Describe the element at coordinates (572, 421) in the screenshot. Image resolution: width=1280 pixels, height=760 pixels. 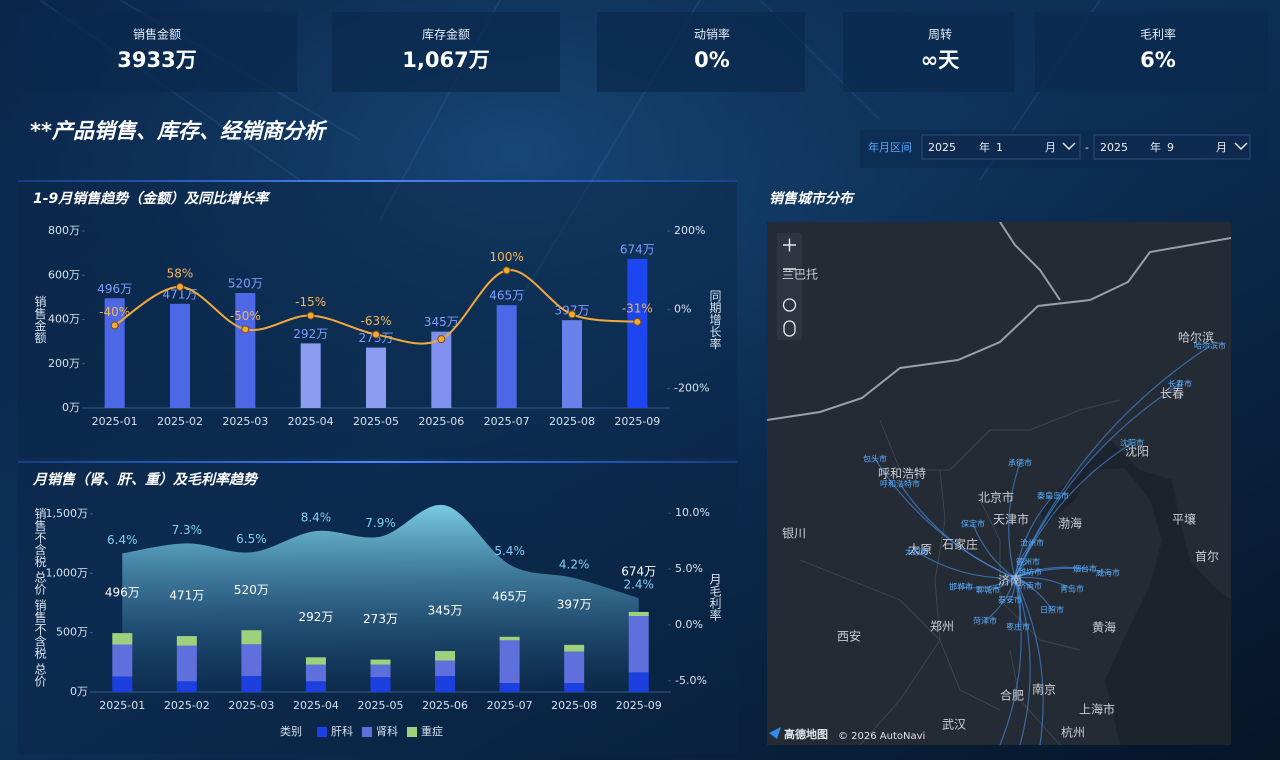
I see `x-tick-label: 2025-08` at that location.